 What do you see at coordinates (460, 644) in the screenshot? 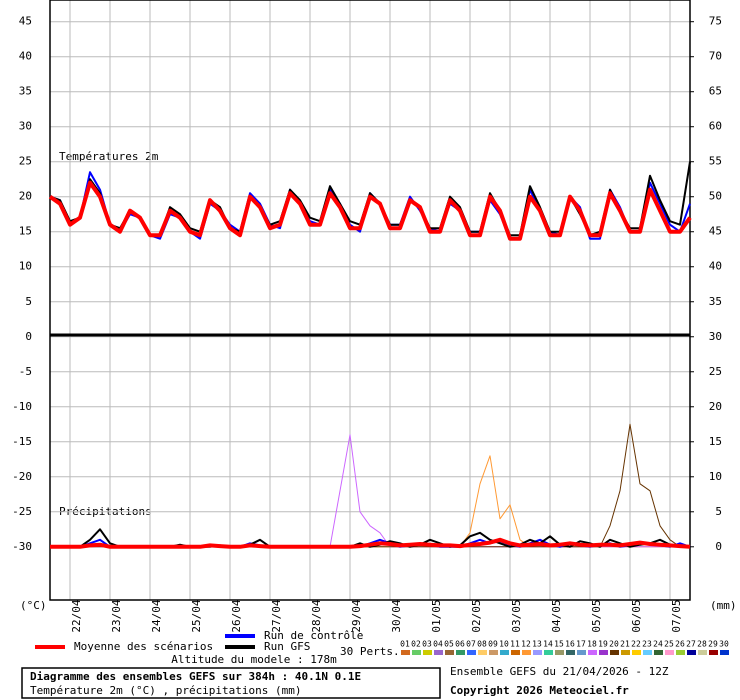
I see `perturbation-label: 06` at bounding box center [460, 644].